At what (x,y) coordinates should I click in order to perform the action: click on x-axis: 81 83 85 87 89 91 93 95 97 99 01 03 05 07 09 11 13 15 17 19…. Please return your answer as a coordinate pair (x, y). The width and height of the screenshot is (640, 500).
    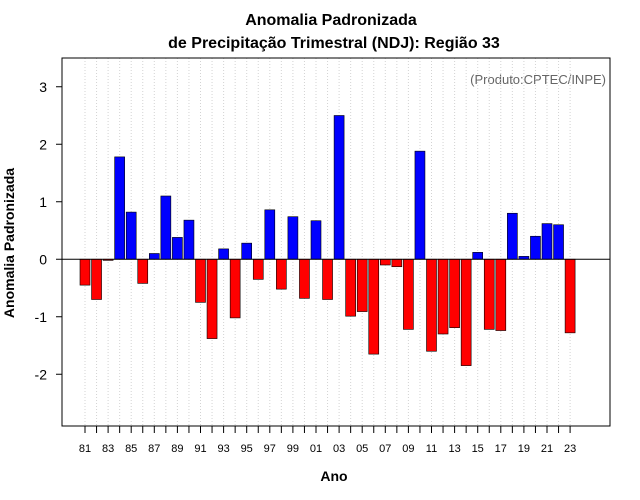
    Looking at the image, I should click on (327, 440).